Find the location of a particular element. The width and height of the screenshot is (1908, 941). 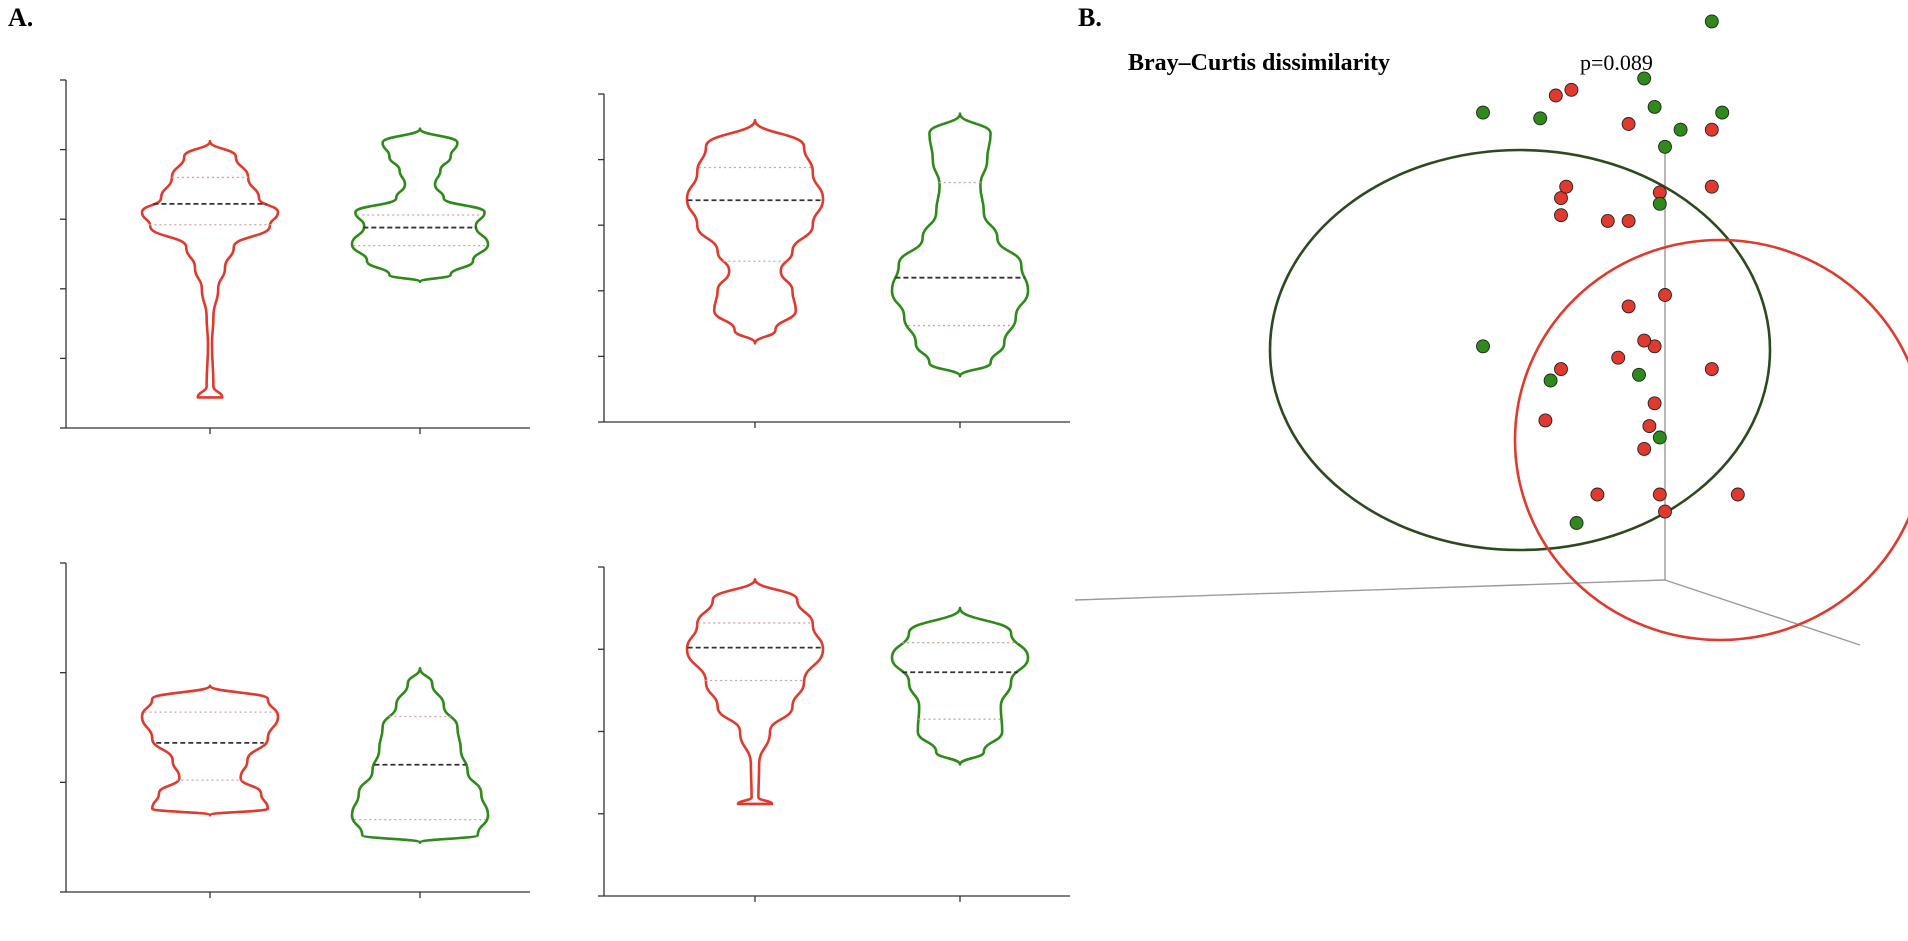

pcoa-title: Bray–Curtis dissimilarity is located at coordinates (1259, 63).